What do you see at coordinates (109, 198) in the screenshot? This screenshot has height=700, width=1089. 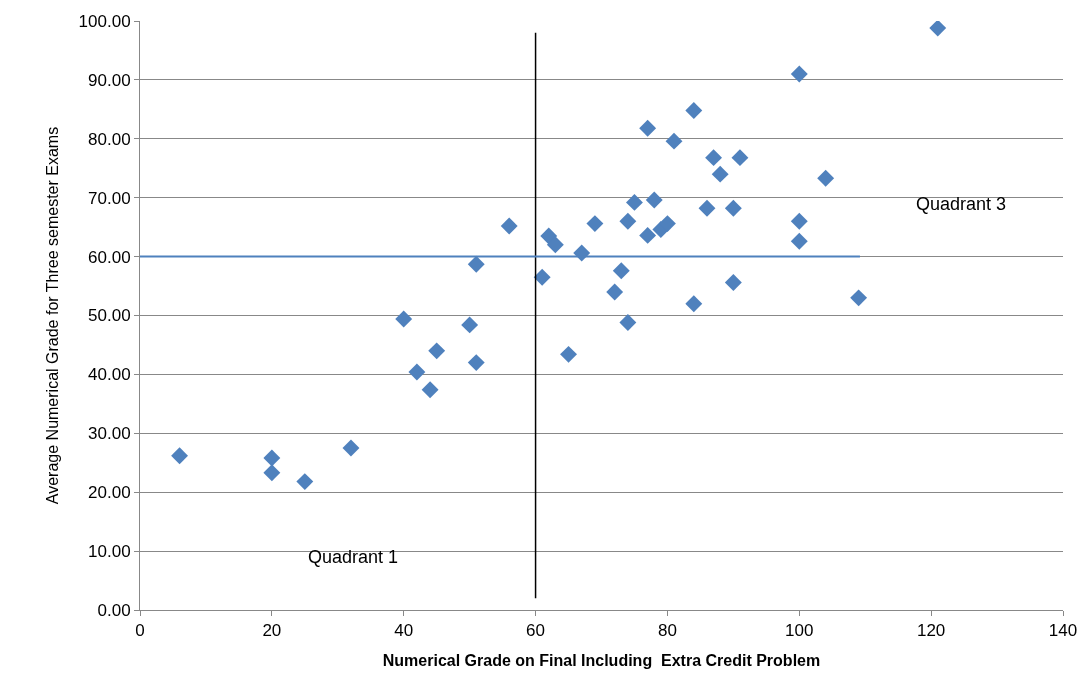 I see `y-tick-label: 70.00` at bounding box center [109, 198].